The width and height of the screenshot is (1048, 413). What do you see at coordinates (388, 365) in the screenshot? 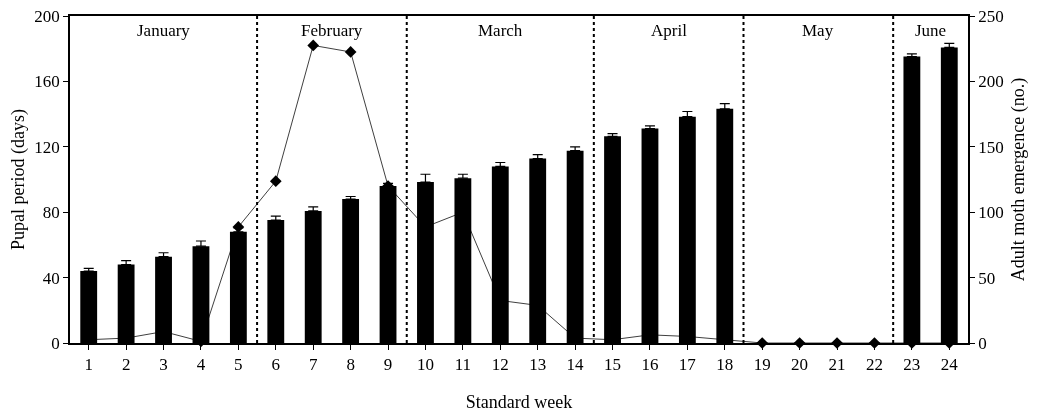
I see `x-tick-label: 9` at bounding box center [388, 365].